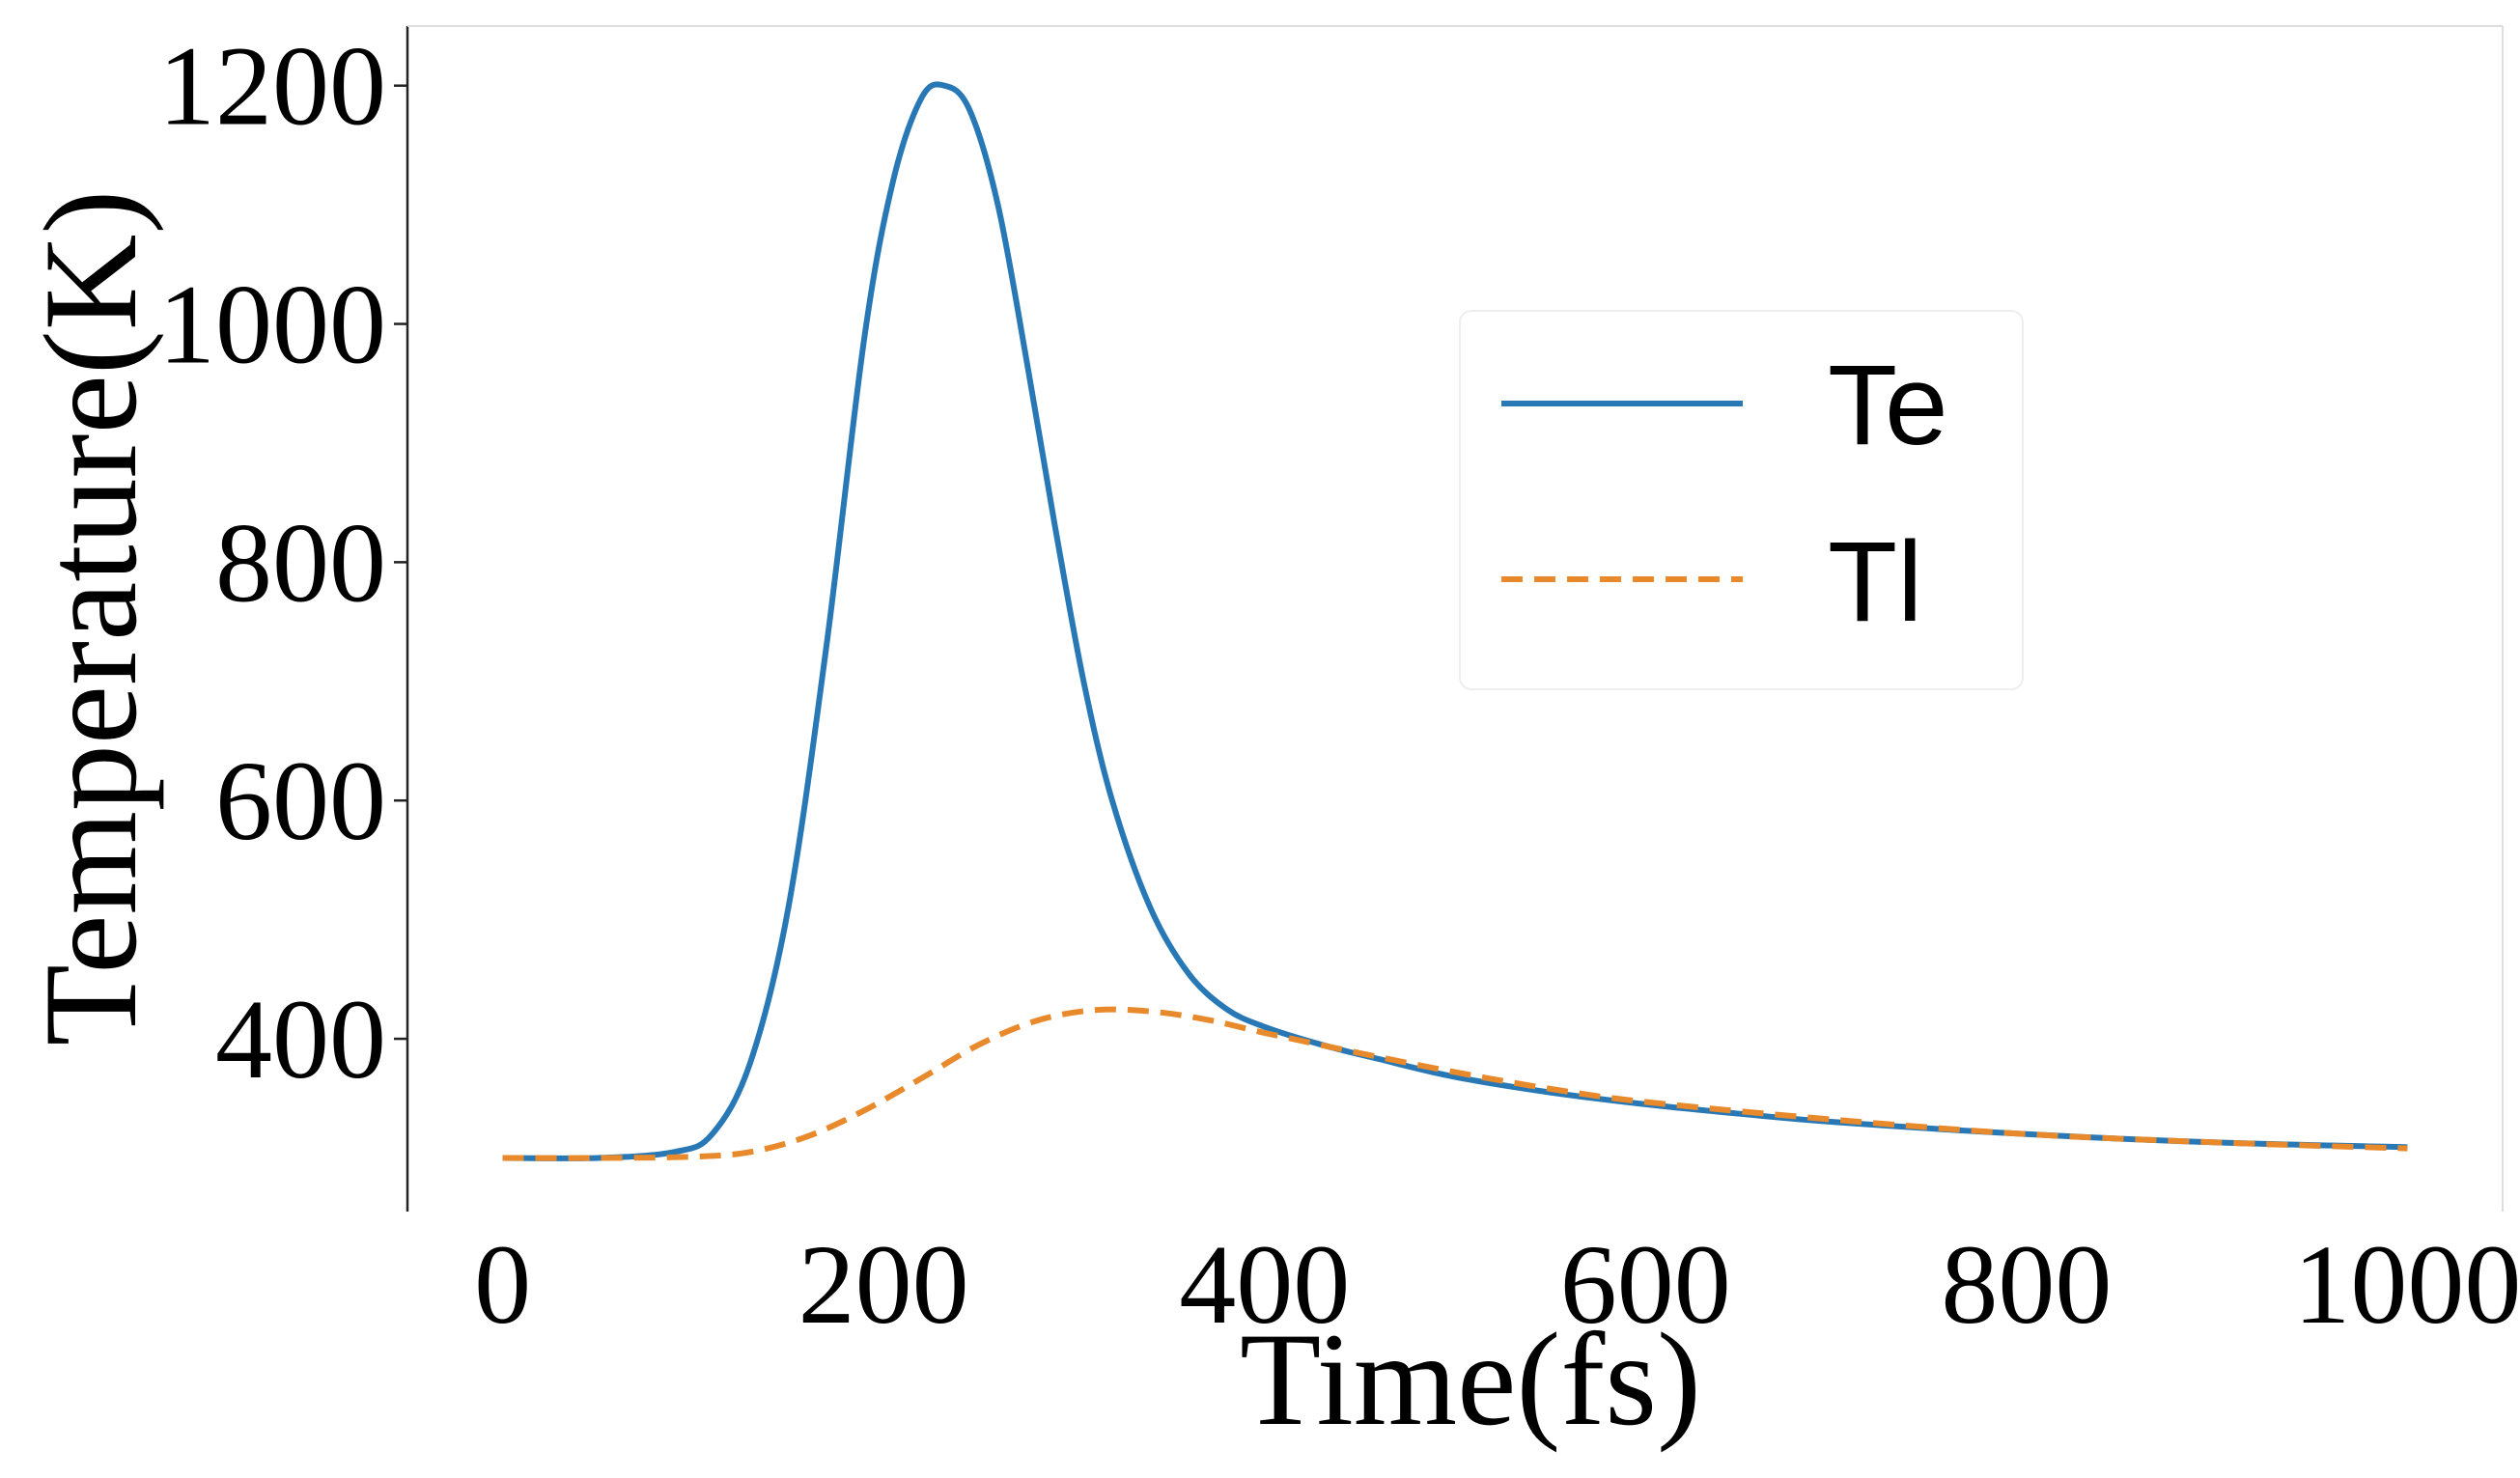 This screenshot has width=2520, height=1478. What do you see at coordinates (301, 801) in the screenshot?
I see `y-tick-label: 600` at bounding box center [301, 801].